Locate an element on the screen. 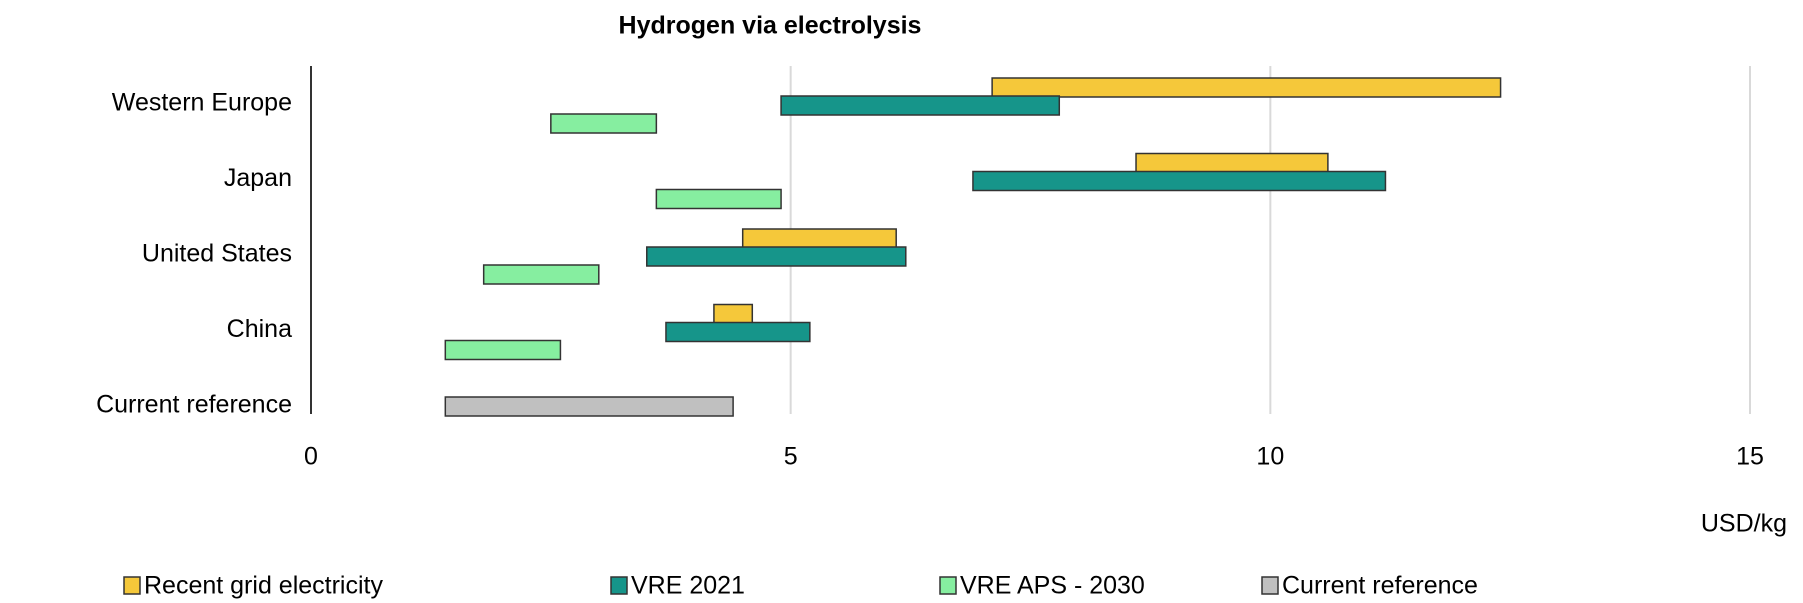 Image resolution: width=1803 pixels, height=603 pixels. y-tick-label: Japan is located at coordinates (258, 178).